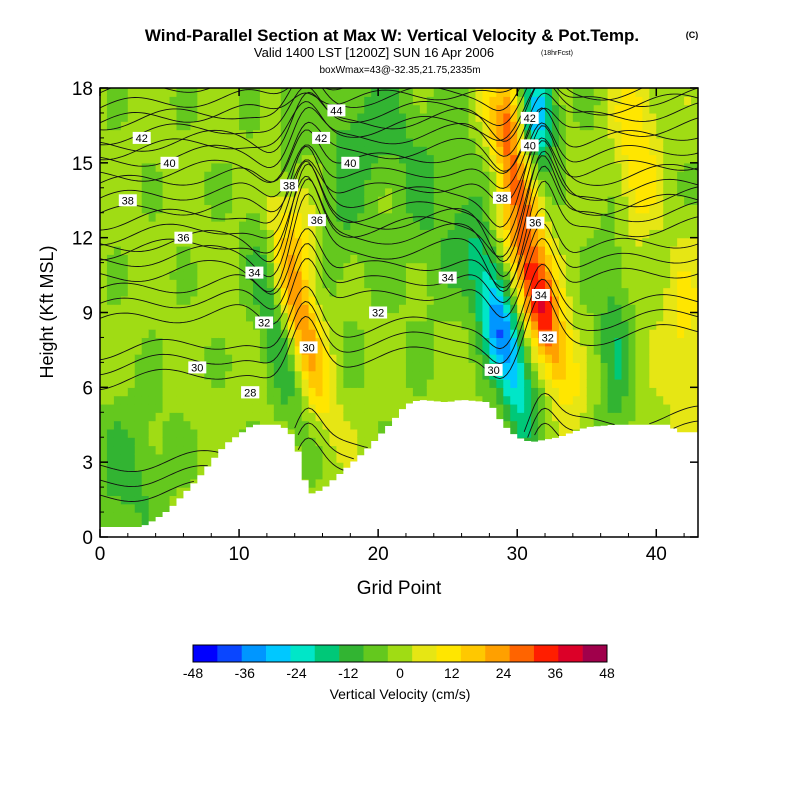 The image size is (800, 805). Describe the element at coordinates (378, 554) in the screenshot. I see `x-tick-label: 20` at that location.